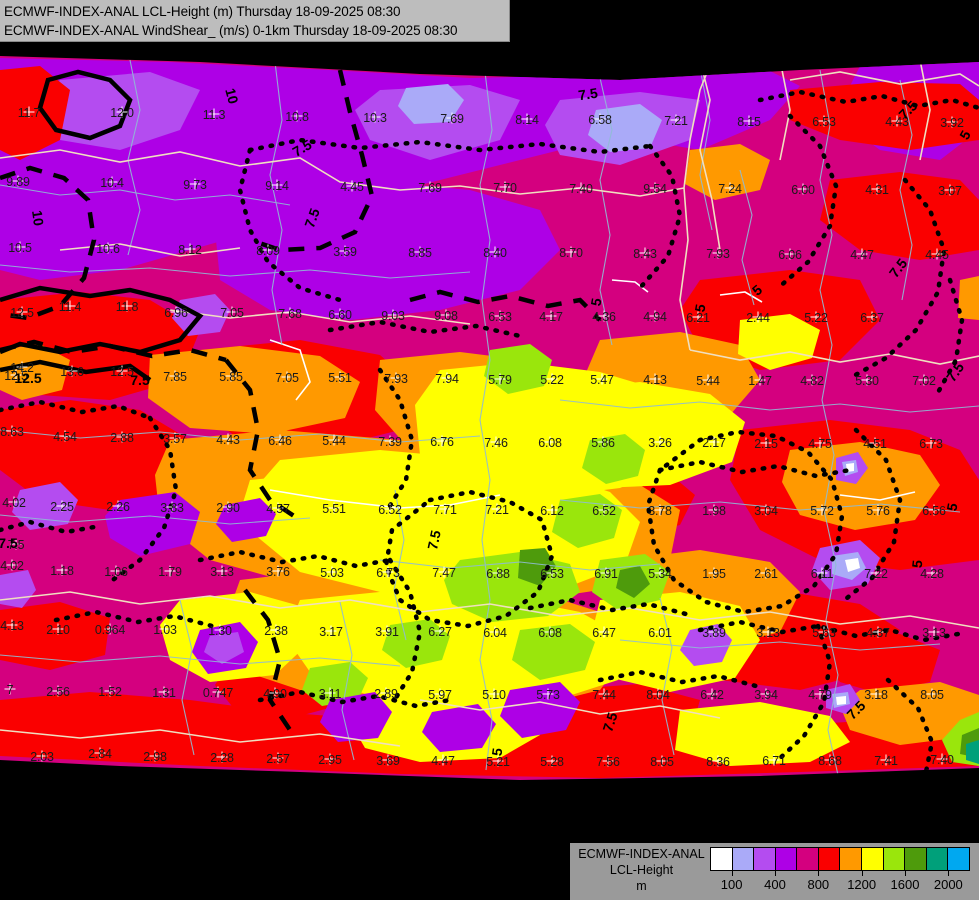 The height and width of the screenshot is (900, 979). I want to click on contour-label: 5, so click(917, 564).